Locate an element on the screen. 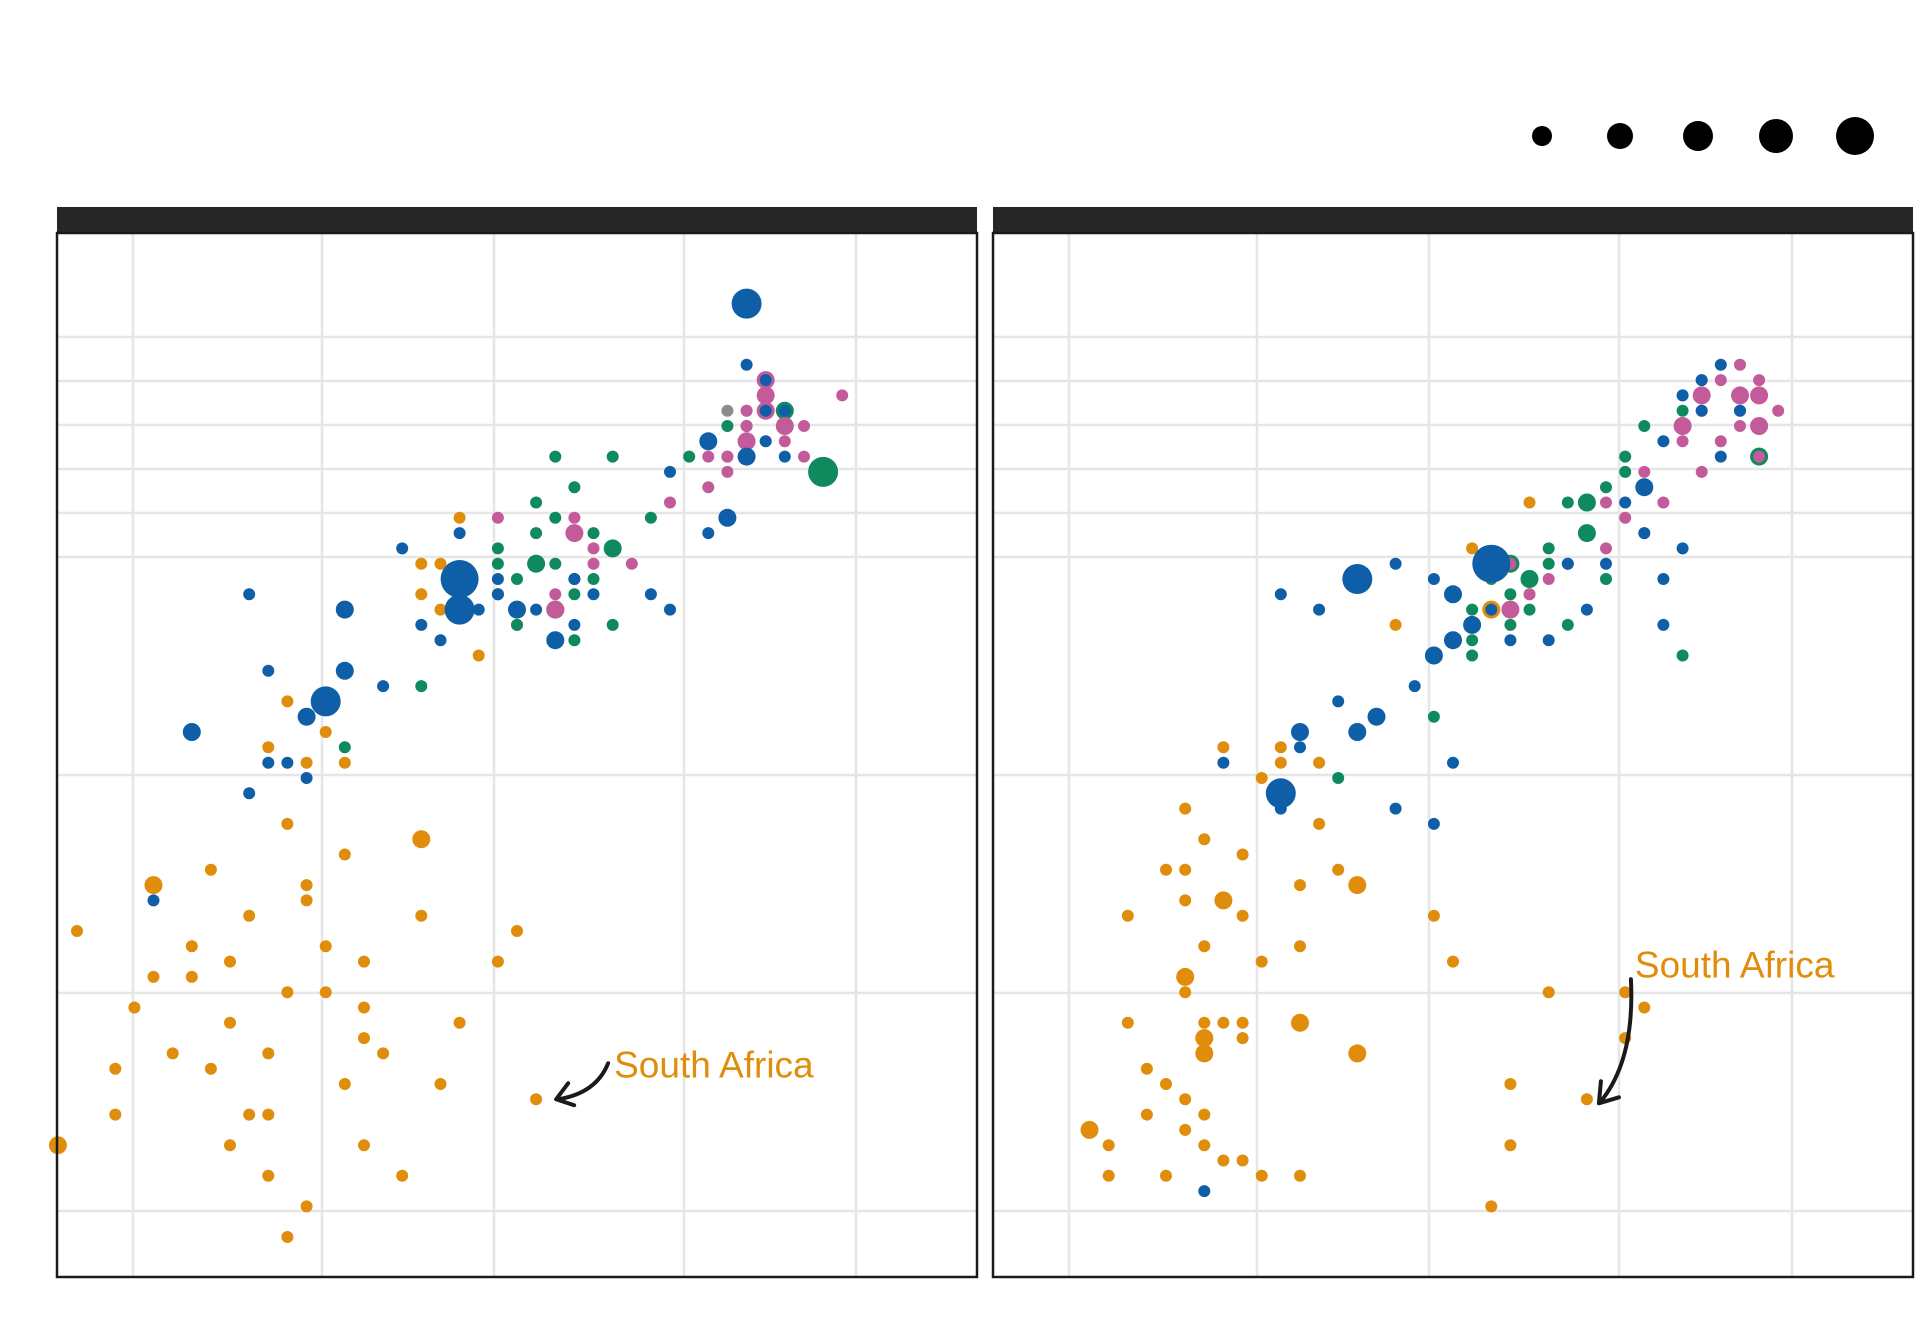  annotation-arrow is located at coordinates (583, 1081).